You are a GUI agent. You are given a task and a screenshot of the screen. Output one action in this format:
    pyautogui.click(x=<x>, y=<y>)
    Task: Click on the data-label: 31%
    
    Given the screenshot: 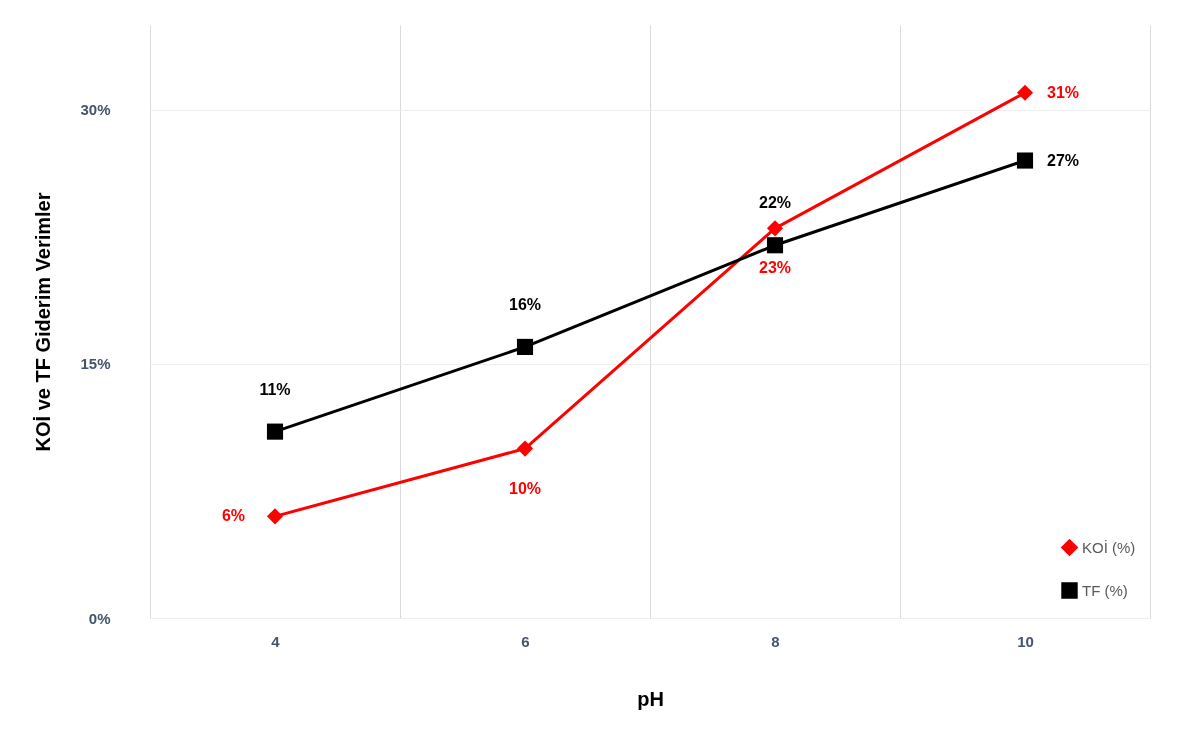 What is the action you would take?
    pyautogui.click(x=1063, y=92)
    